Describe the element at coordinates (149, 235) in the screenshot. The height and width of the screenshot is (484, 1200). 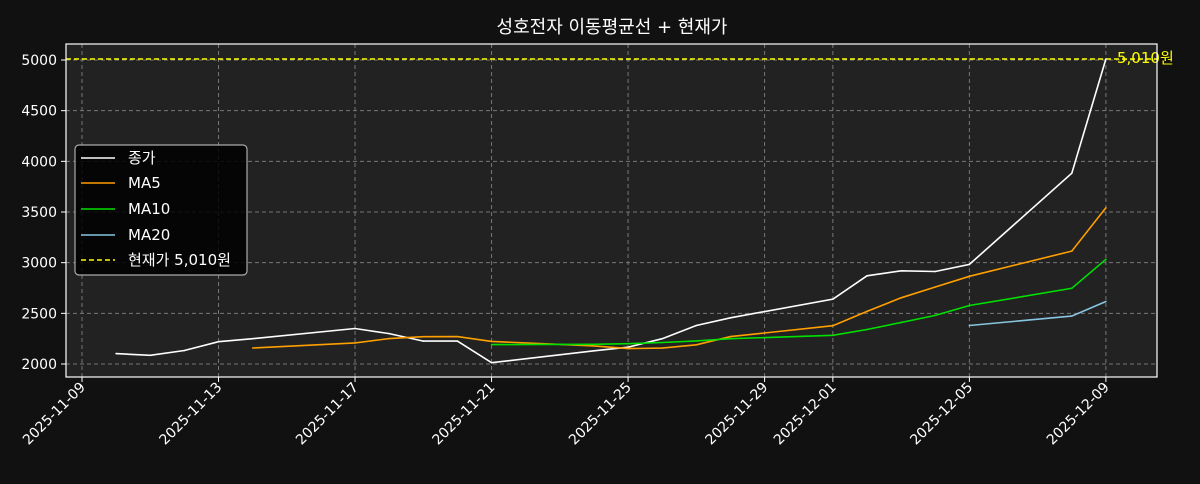
I see `legend-label-ma20: MA20` at that location.